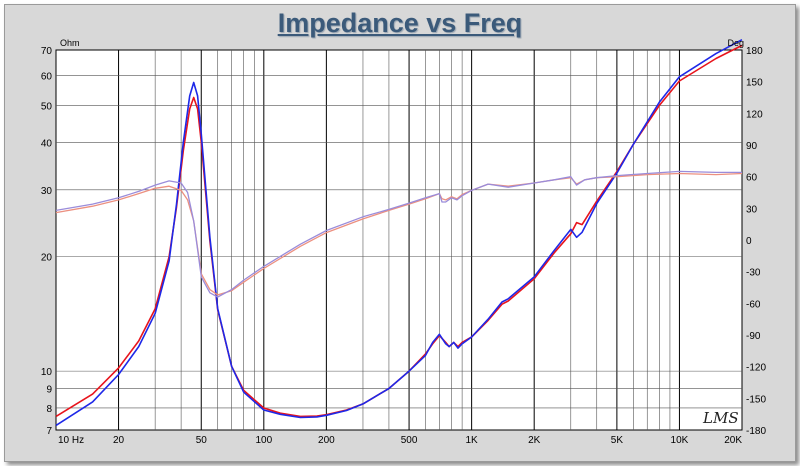 This screenshot has height=466, width=800. I want to click on y-left-tick-label: 8, so click(49, 409).